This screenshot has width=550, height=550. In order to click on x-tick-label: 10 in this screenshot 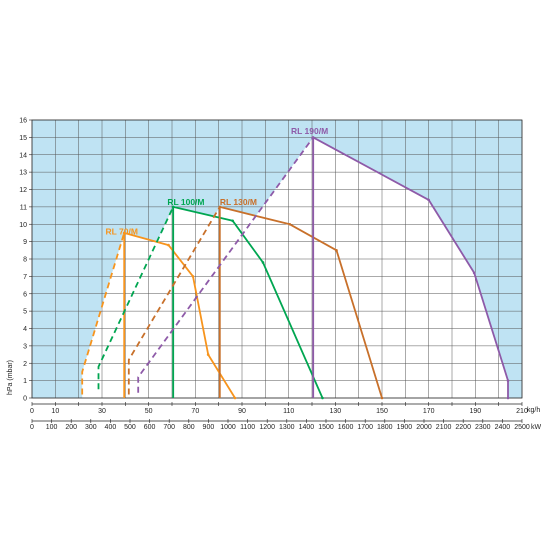, I will do `click(55, 411)`.